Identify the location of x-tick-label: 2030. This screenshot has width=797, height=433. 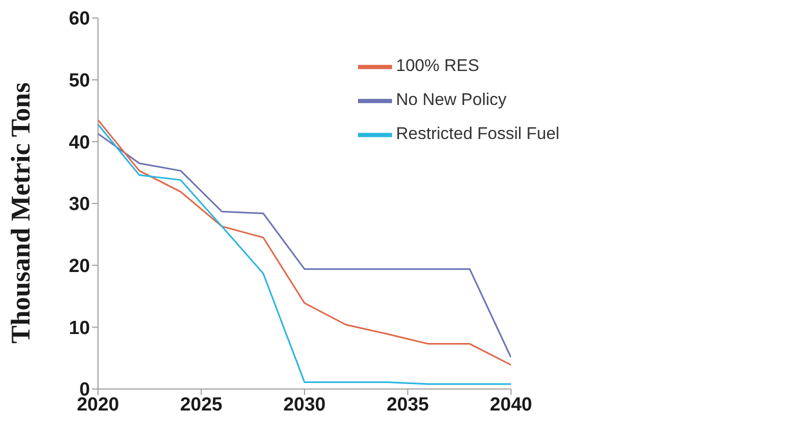
(304, 405).